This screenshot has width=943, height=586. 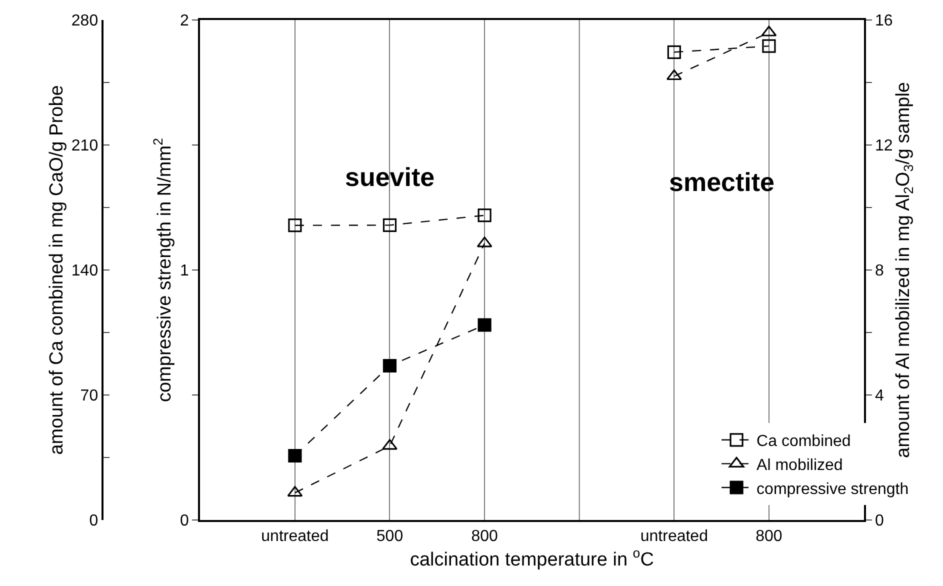 What do you see at coordinates (93, 521) in the screenshot?
I see `y3-tick-label: 0` at bounding box center [93, 521].